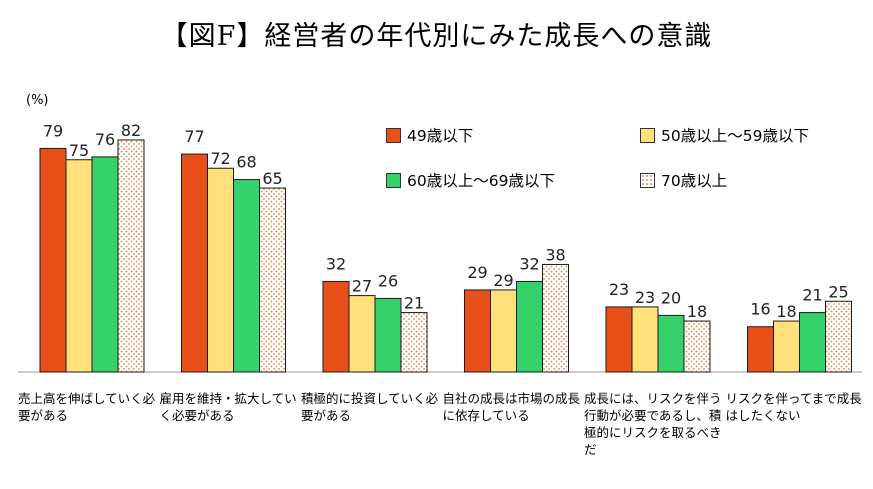 This screenshot has width=873, height=489. Describe the element at coordinates (503, 280) in the screenshot. I see `value-label-4-series-2: 29` at that location.